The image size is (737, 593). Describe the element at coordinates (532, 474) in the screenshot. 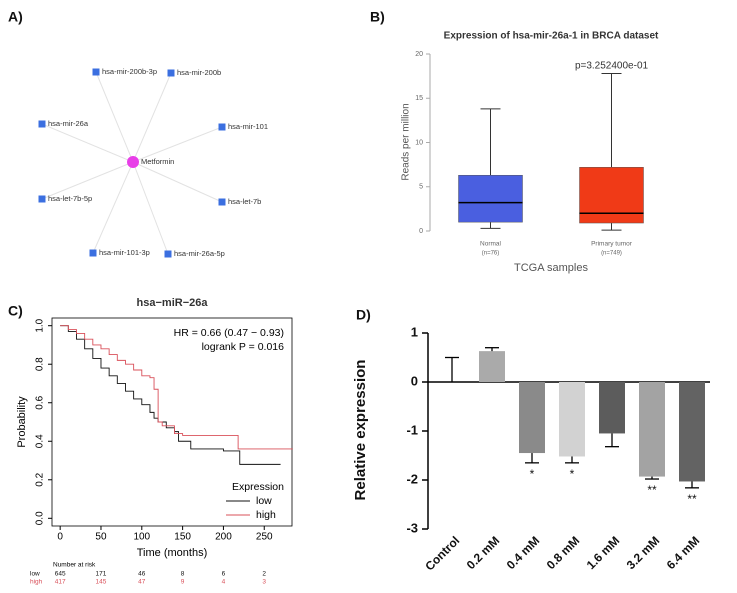

I see `significance: *` at that location.